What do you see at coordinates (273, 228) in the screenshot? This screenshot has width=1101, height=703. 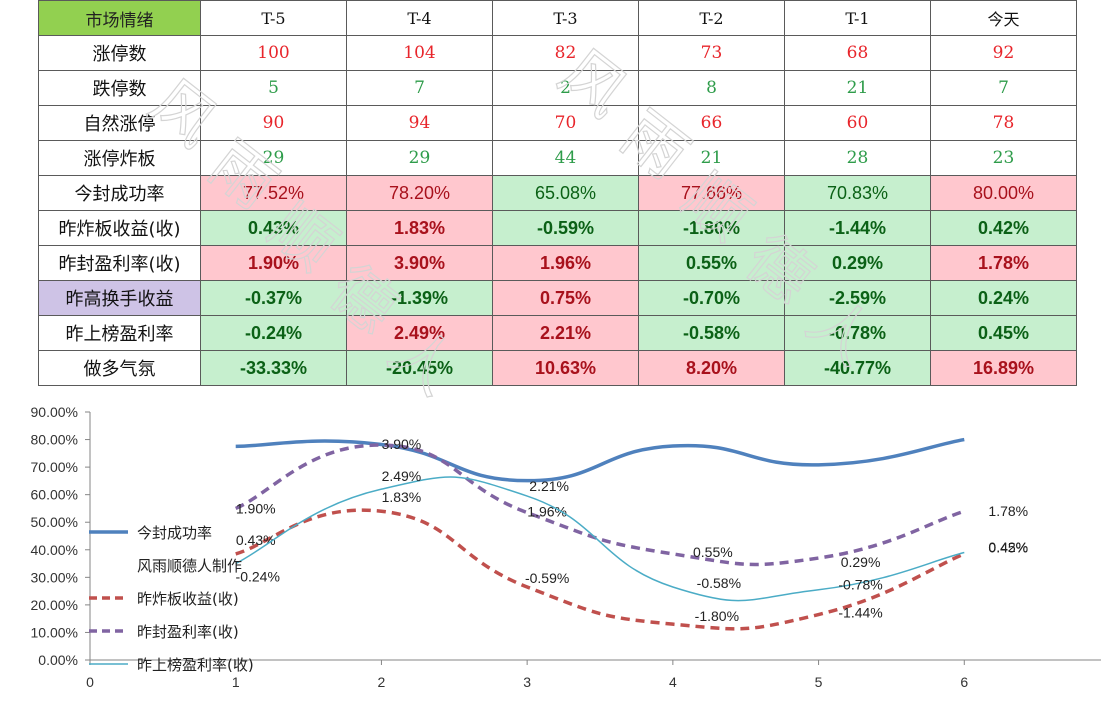 I see `table-cell: 0.43%` at bounding box center [273, 228].